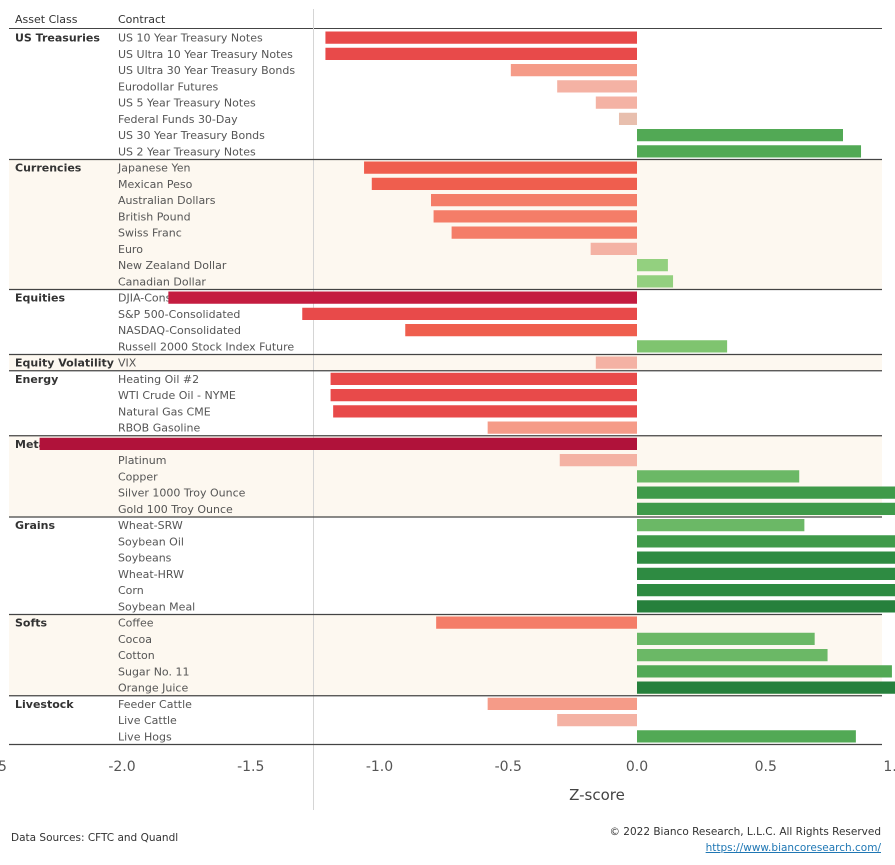  Describe the element at coordinates (179, 330) in the screenshot. I see `contract-label: NASDAQ-Consolidated` at that location.